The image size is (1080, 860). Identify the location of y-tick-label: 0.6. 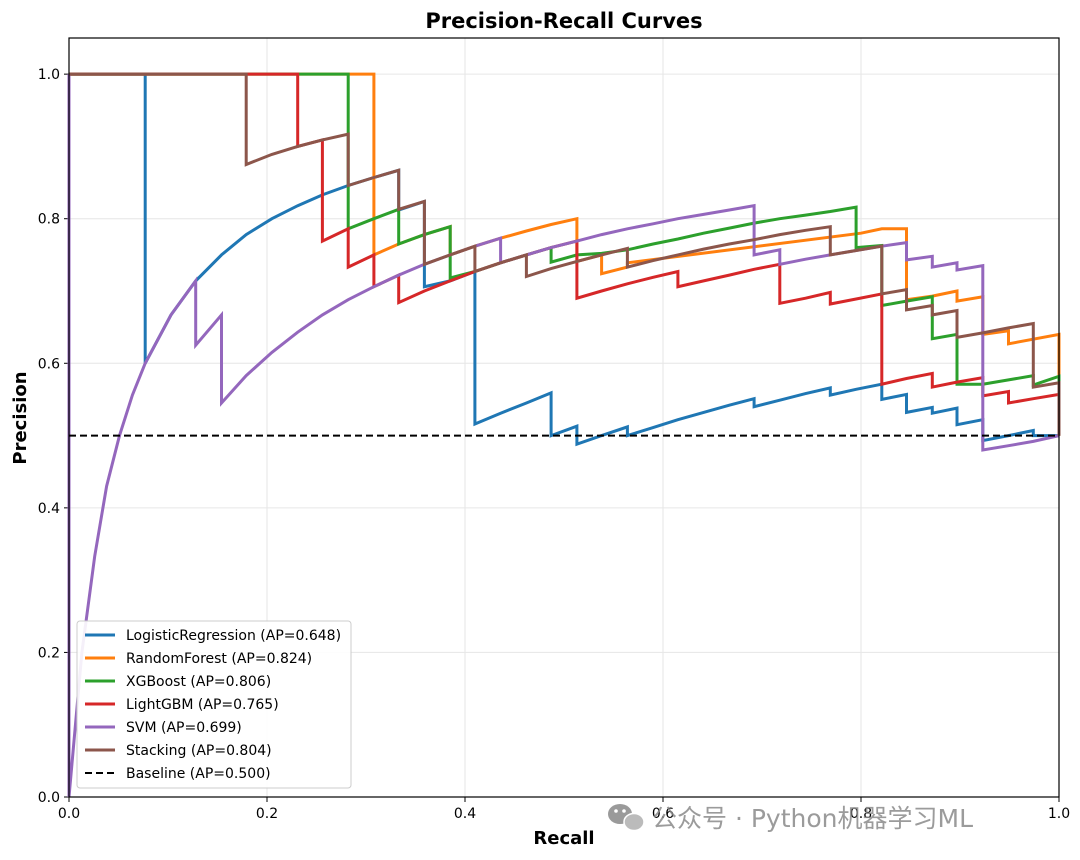
(49, 364).